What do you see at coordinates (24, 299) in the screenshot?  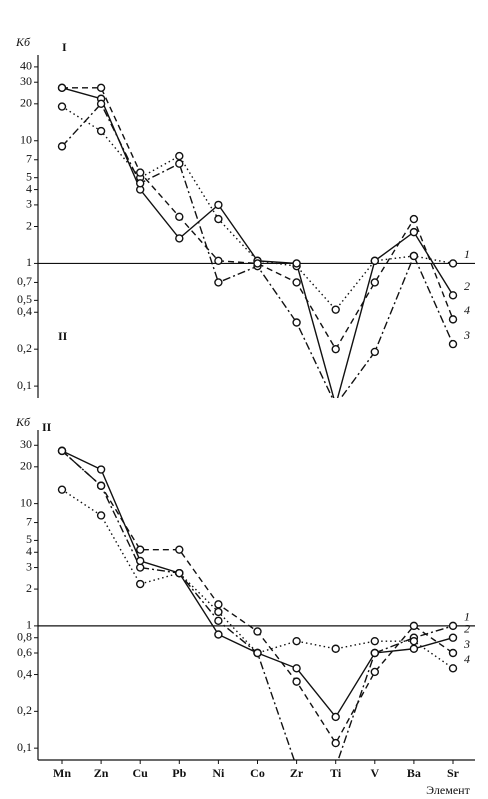 I see `y-tick-label: 0,5` at bounding box center [24, 299].